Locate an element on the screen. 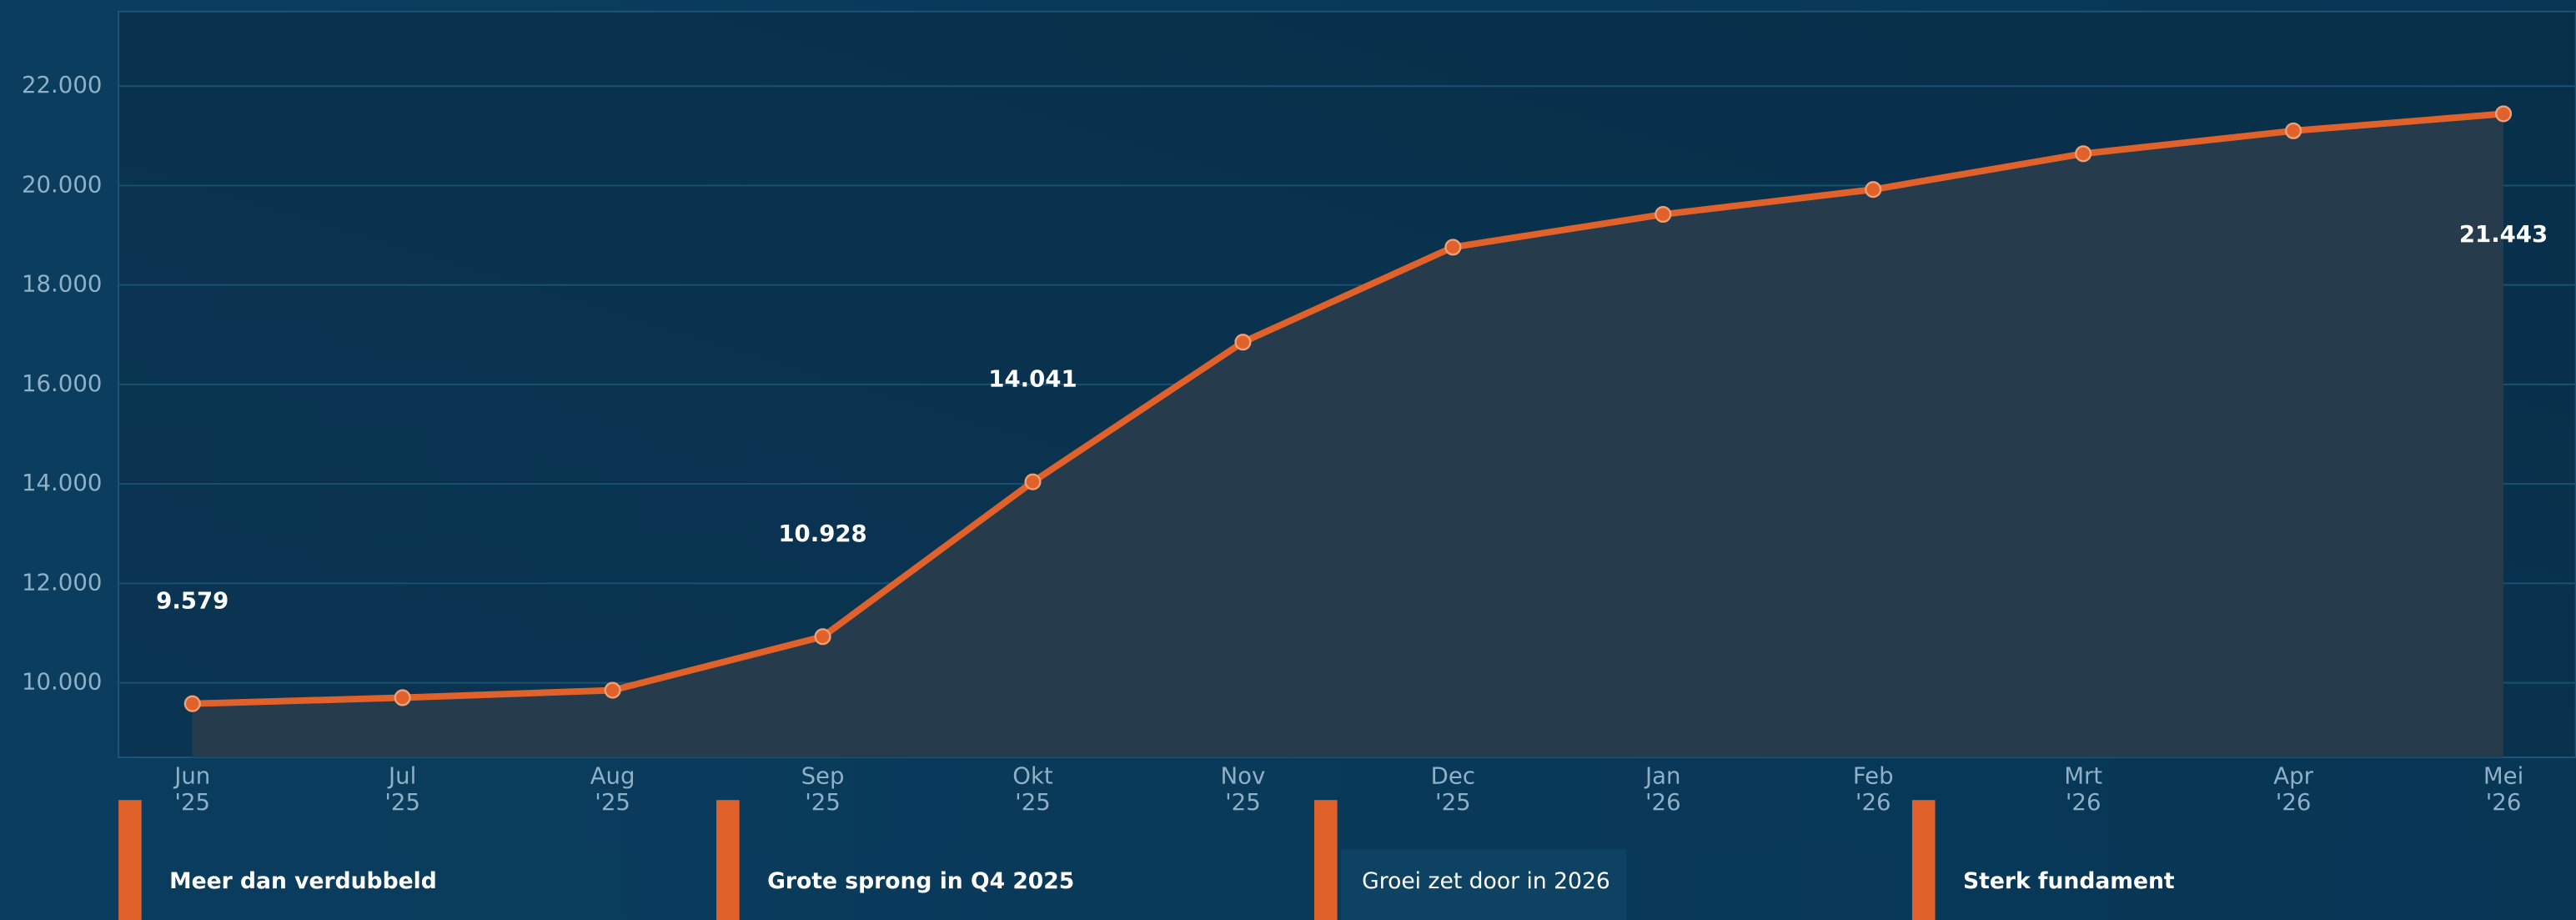 The image size is (2576, 920). y-tick-label: 16.000 is located at coordinates (62, 383).